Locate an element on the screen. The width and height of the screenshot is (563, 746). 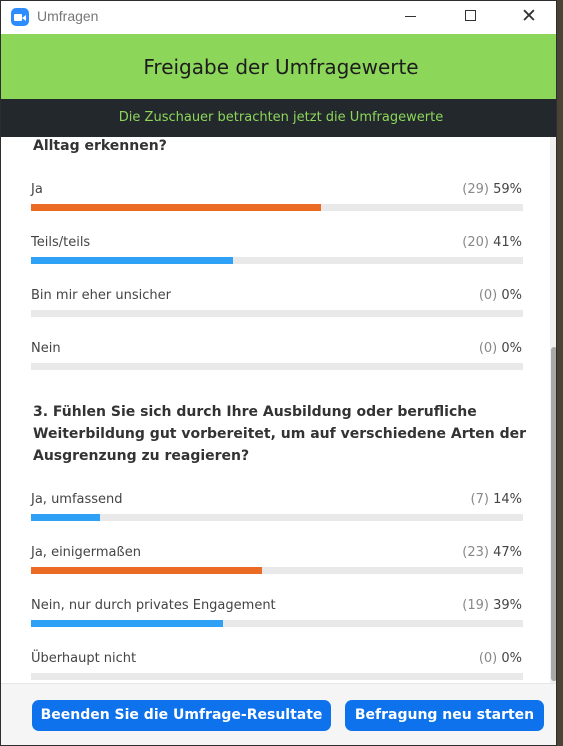
background-video-strip is located at coordinates (560, 373).